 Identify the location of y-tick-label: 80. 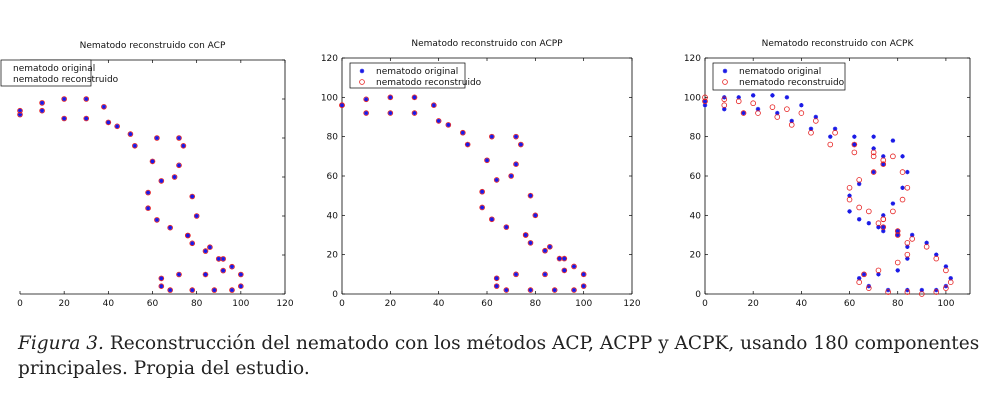
(696, 138).